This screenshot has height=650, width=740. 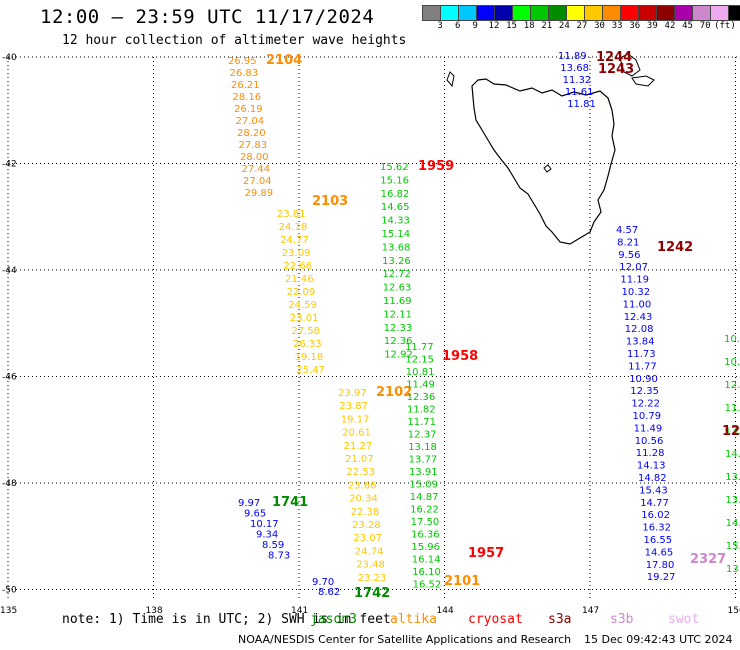 I want to click on swh-value: 11.71, so click(x=421, y=422).